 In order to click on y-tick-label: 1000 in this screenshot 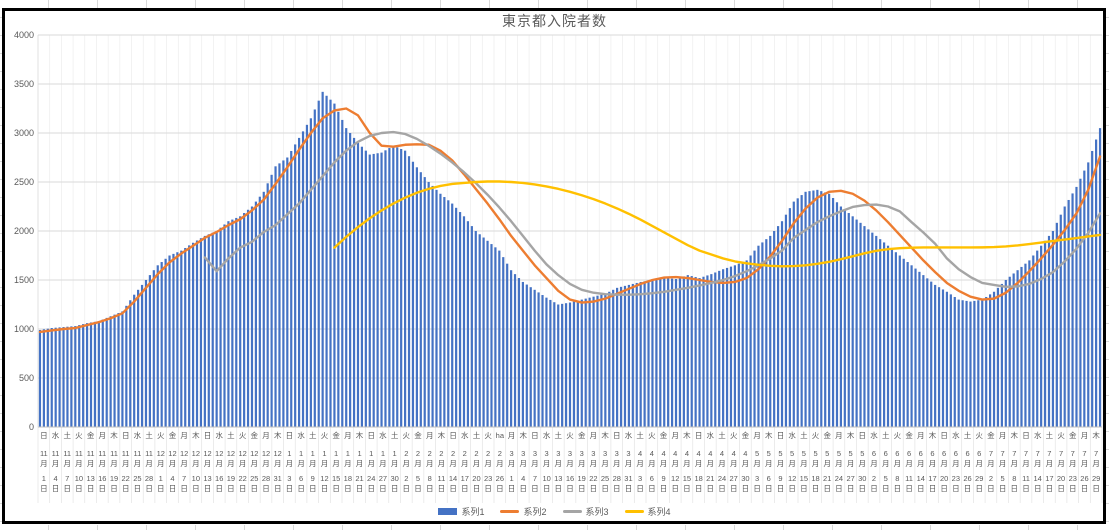, I will do `click(23, 329)`.